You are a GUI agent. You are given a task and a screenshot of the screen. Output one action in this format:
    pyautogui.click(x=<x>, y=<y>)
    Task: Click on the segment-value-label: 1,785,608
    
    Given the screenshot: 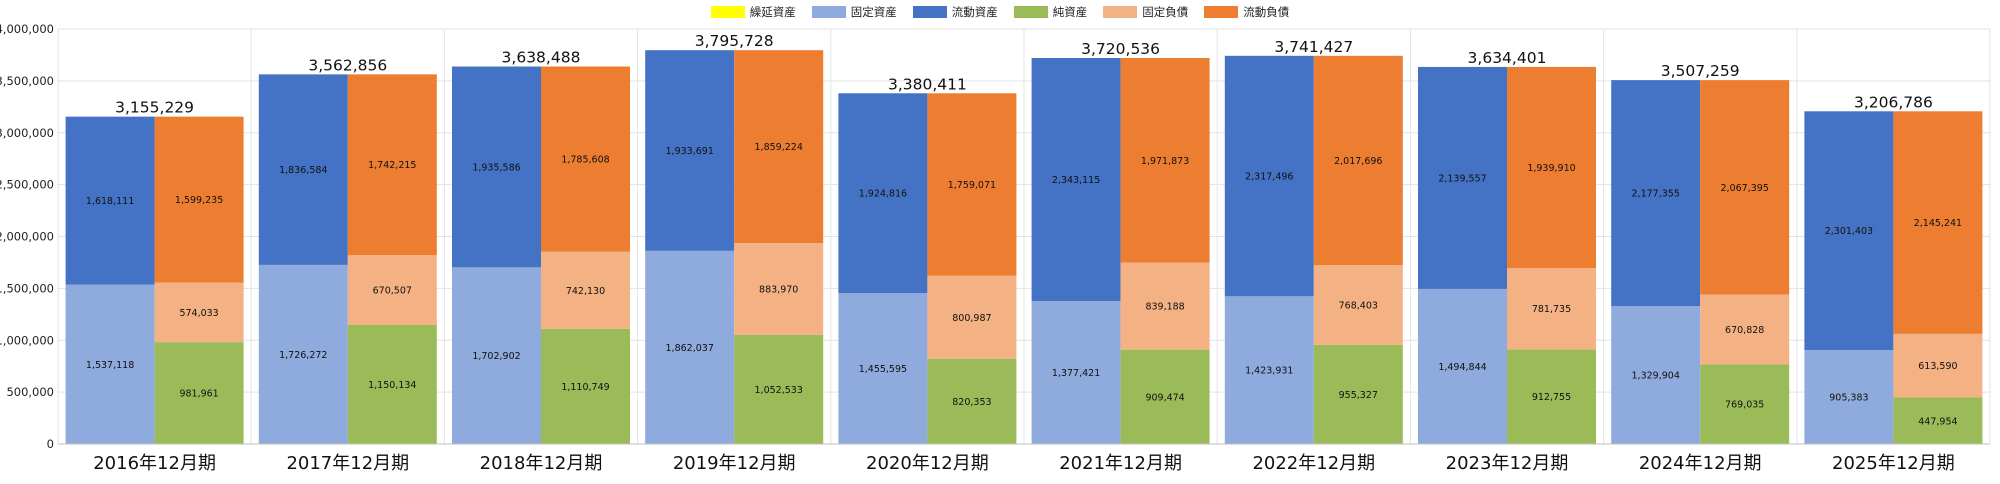 What is the action you would take?
    pyautogui.click(x=585, y=160)
    